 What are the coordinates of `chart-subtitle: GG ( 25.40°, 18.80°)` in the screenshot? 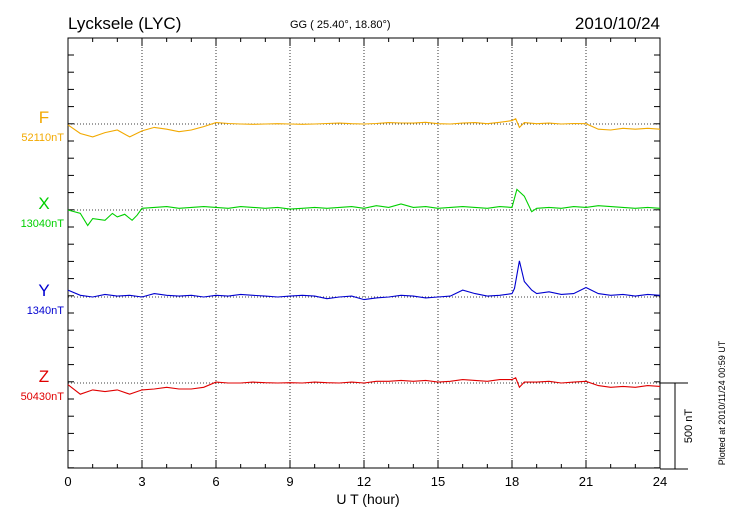 It's located at (340, 25).